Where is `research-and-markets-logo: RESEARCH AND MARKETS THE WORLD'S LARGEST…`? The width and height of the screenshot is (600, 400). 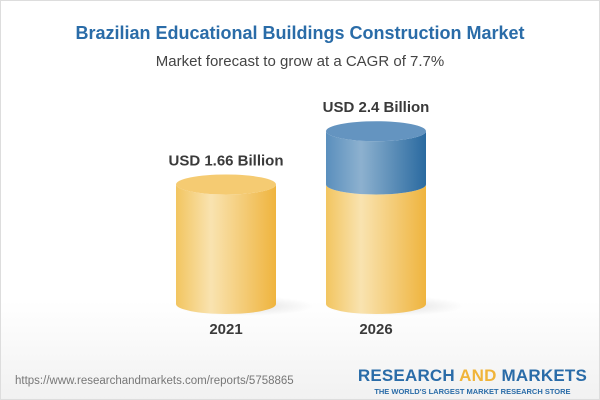 research-and-markets-logo: RESEARCH AND MARKETS THE WORLD'S LARGEST… is located at coordinates (472, 381).